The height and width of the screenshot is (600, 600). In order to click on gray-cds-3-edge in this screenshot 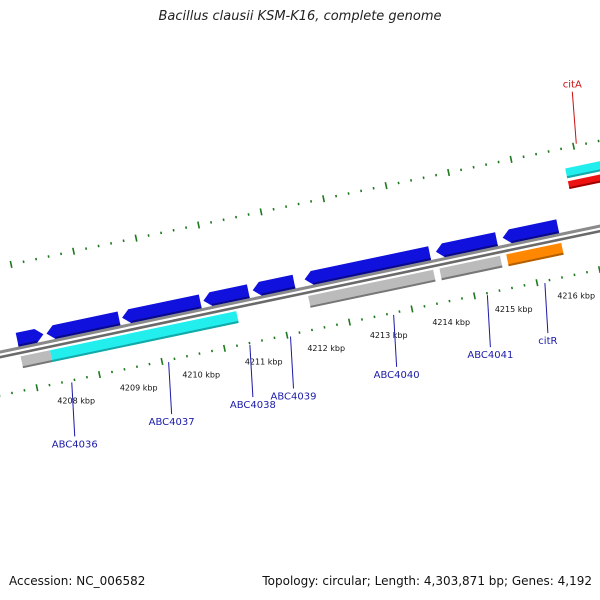, I will do `click(472, 273)`.